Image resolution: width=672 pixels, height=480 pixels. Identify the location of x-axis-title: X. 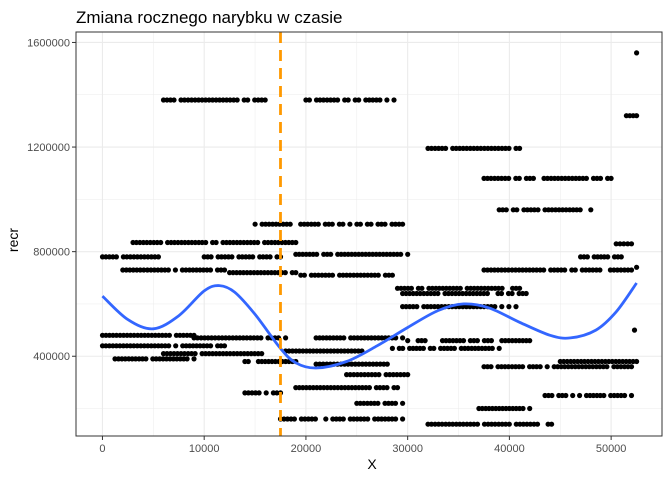
(372, 464).